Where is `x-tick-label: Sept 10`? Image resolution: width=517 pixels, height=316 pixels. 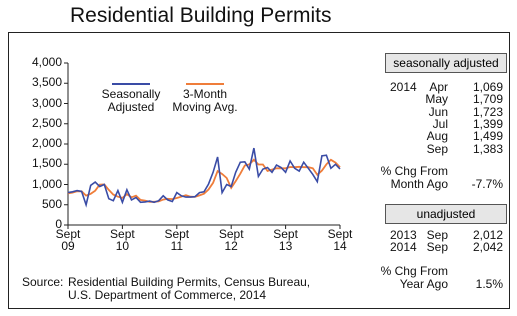
x-tick-label: Sept 10 is located at coordinates (122, 240).